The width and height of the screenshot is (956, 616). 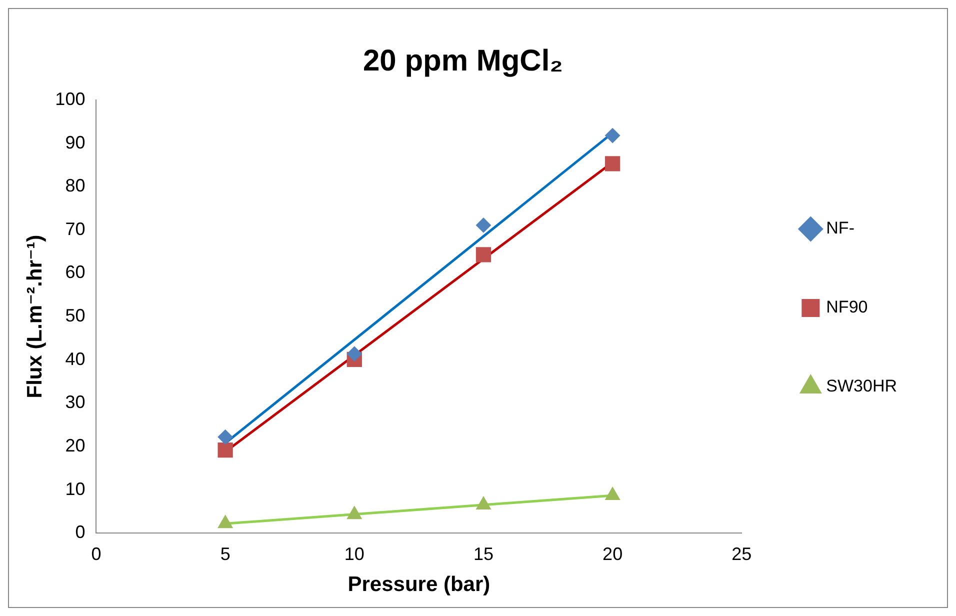 What do you see at coordinates (354, 554) in the screenshot?
I see `x-tick-label: 10` at bounding box center [354, 554].